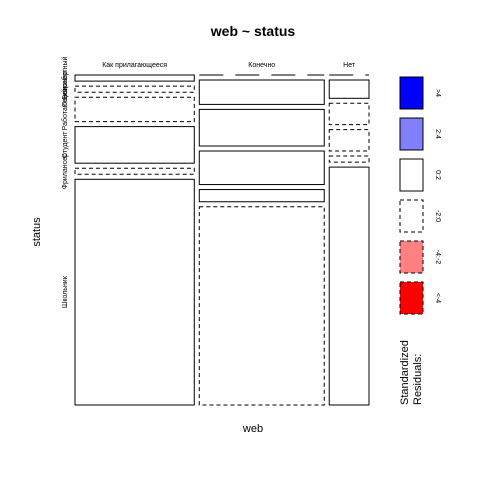 The height and width of the screenshot is (480, 480). I want to click on tile-конечно-пенсионер, so click(261, 92).